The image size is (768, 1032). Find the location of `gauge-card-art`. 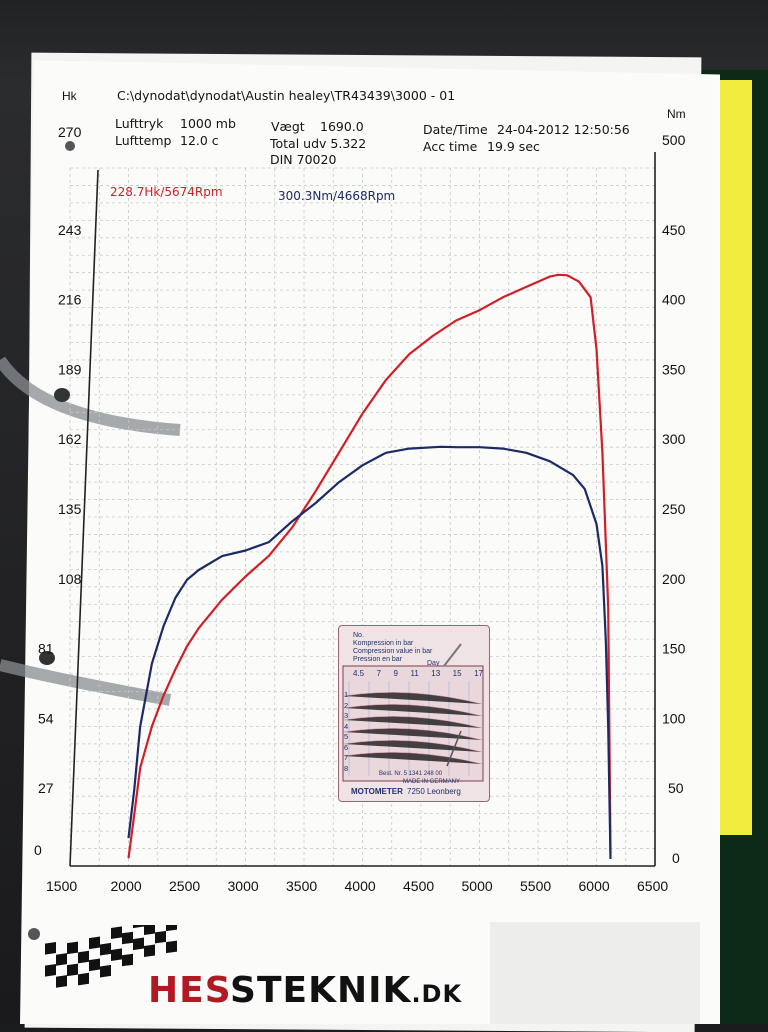

gauge-card-art is located at coordinates (413, 712).